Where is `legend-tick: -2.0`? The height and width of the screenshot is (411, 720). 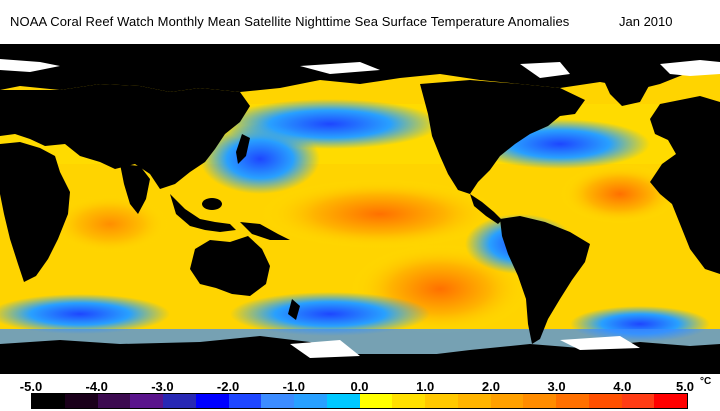
legend-tick: -2.0 is located at coordinates (228, 386).